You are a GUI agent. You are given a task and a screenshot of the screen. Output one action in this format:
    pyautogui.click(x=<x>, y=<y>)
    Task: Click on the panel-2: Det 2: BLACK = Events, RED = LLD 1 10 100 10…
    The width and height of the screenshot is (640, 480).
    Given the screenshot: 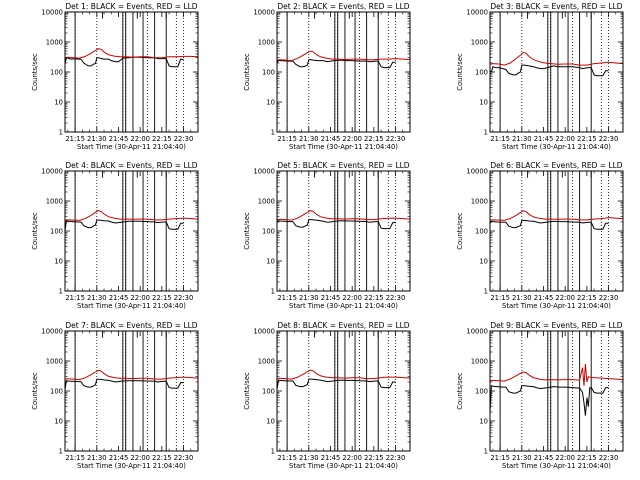 What is the action you would take?
    pyautogui.click(x=327, y=76)
    